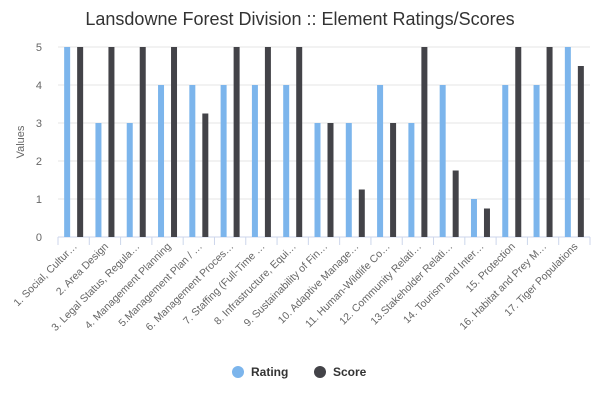 The image size is (600, 400). Describe the element at coordinates (299, 372) in the screenshot. I see `legend: Rating Score` at that location.